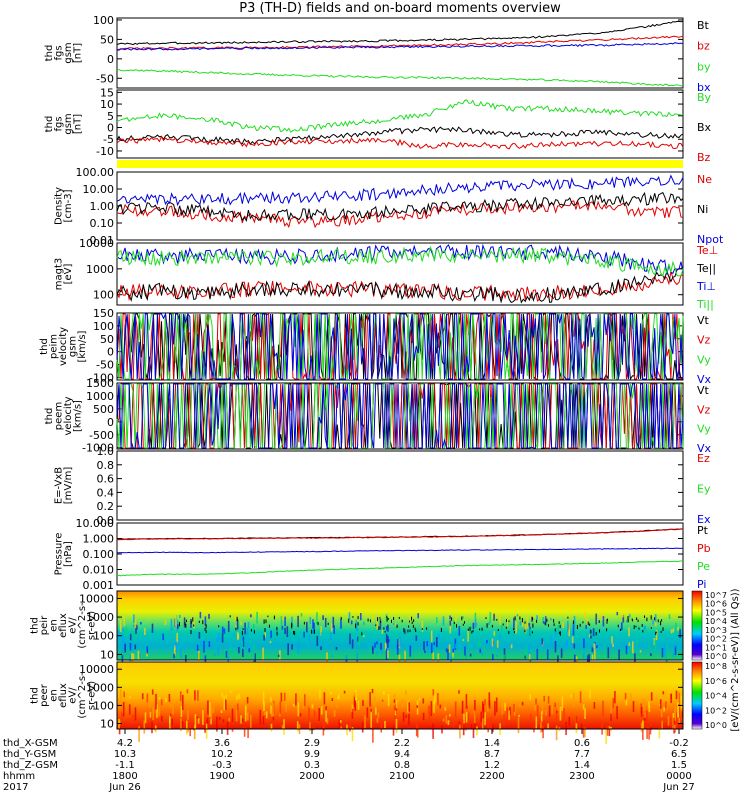 Image resolution: width=750 pixels, height=800 pixels. What do you see at coordinates (400, 695) in the screenshot?
I see `spectrogram-fill` at bounding box center [400, 695].